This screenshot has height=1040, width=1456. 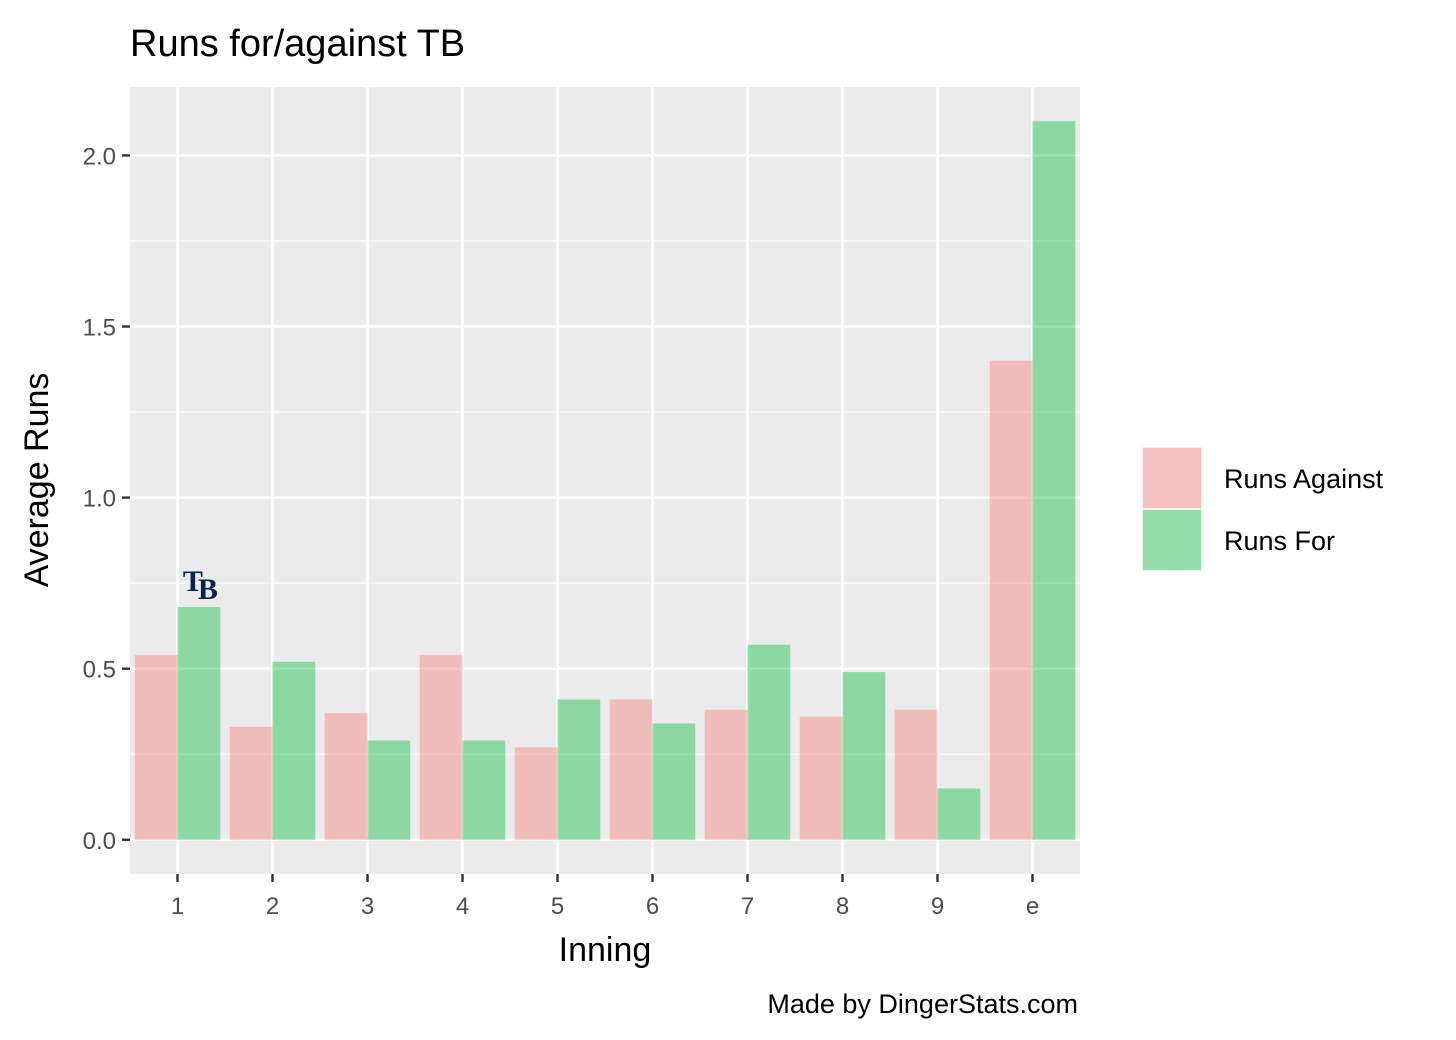 I want to click on legend-swatch-runs-for, so click(x=1172, y=540).